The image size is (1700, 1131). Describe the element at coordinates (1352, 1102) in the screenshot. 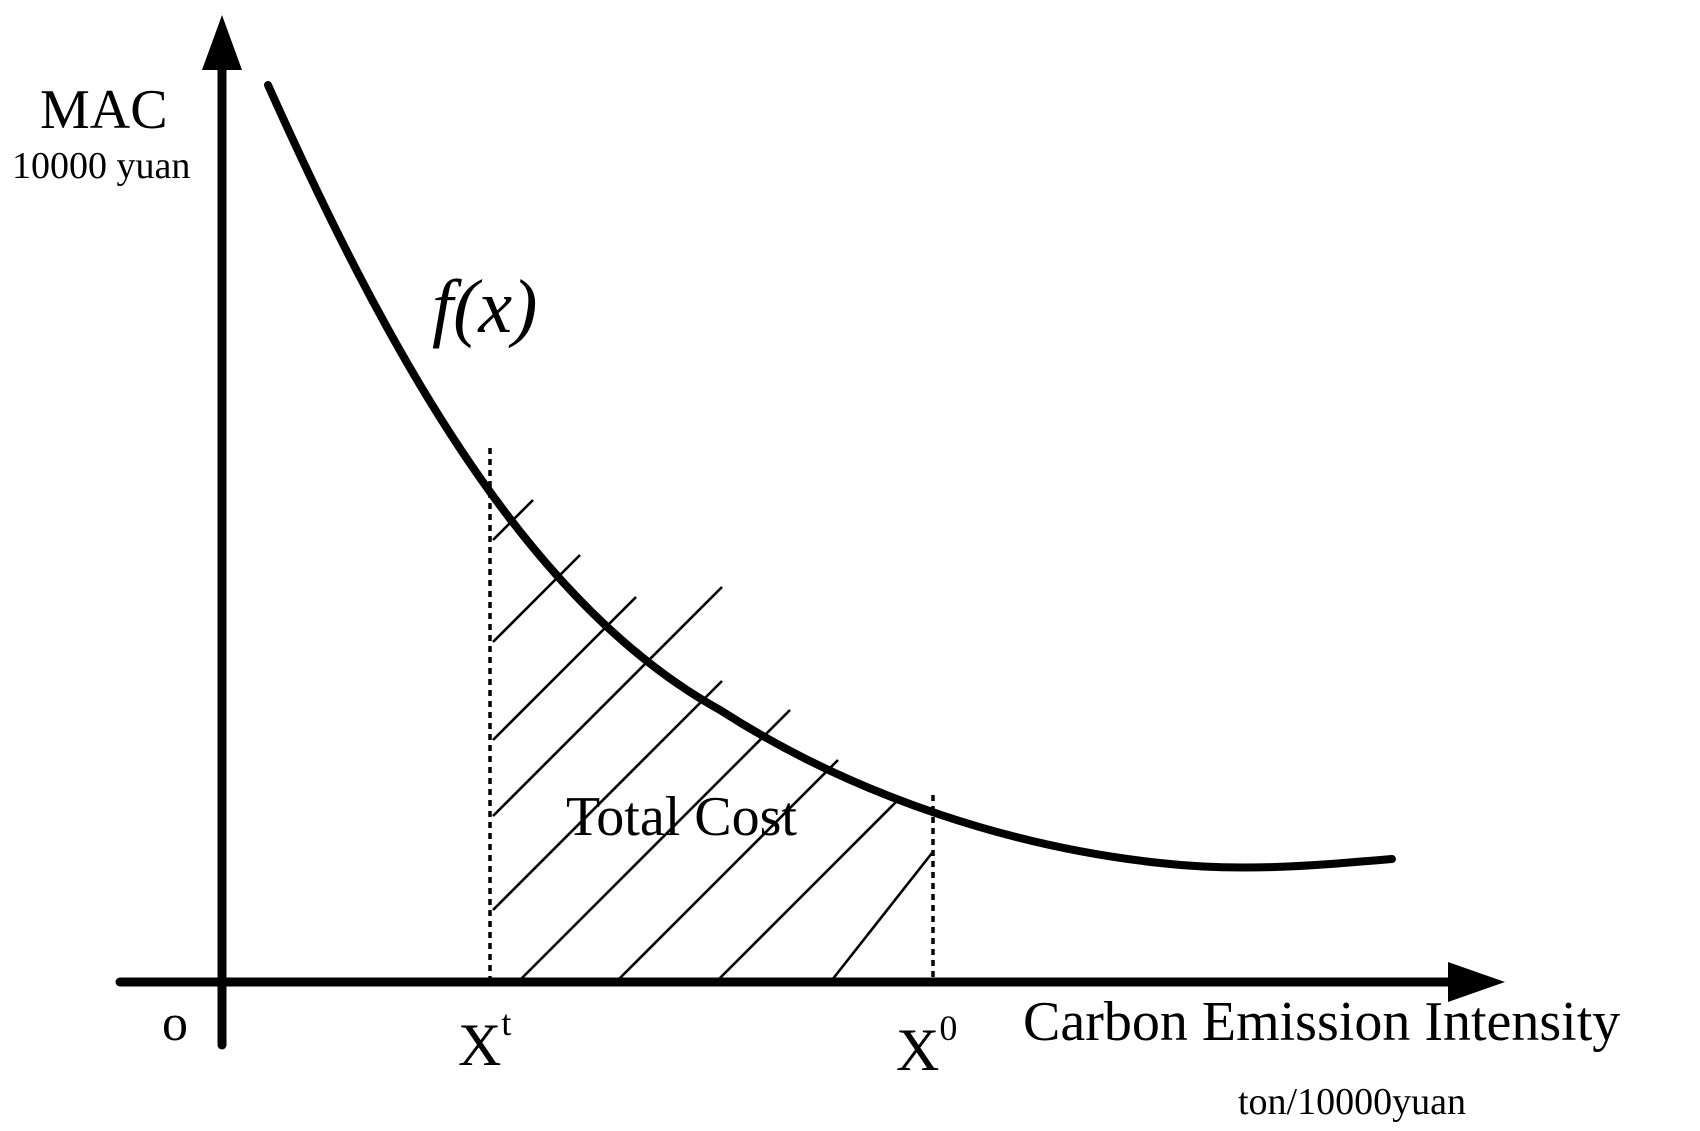

I see `x-axis-unit-label: ton/10000yuan` at that location.